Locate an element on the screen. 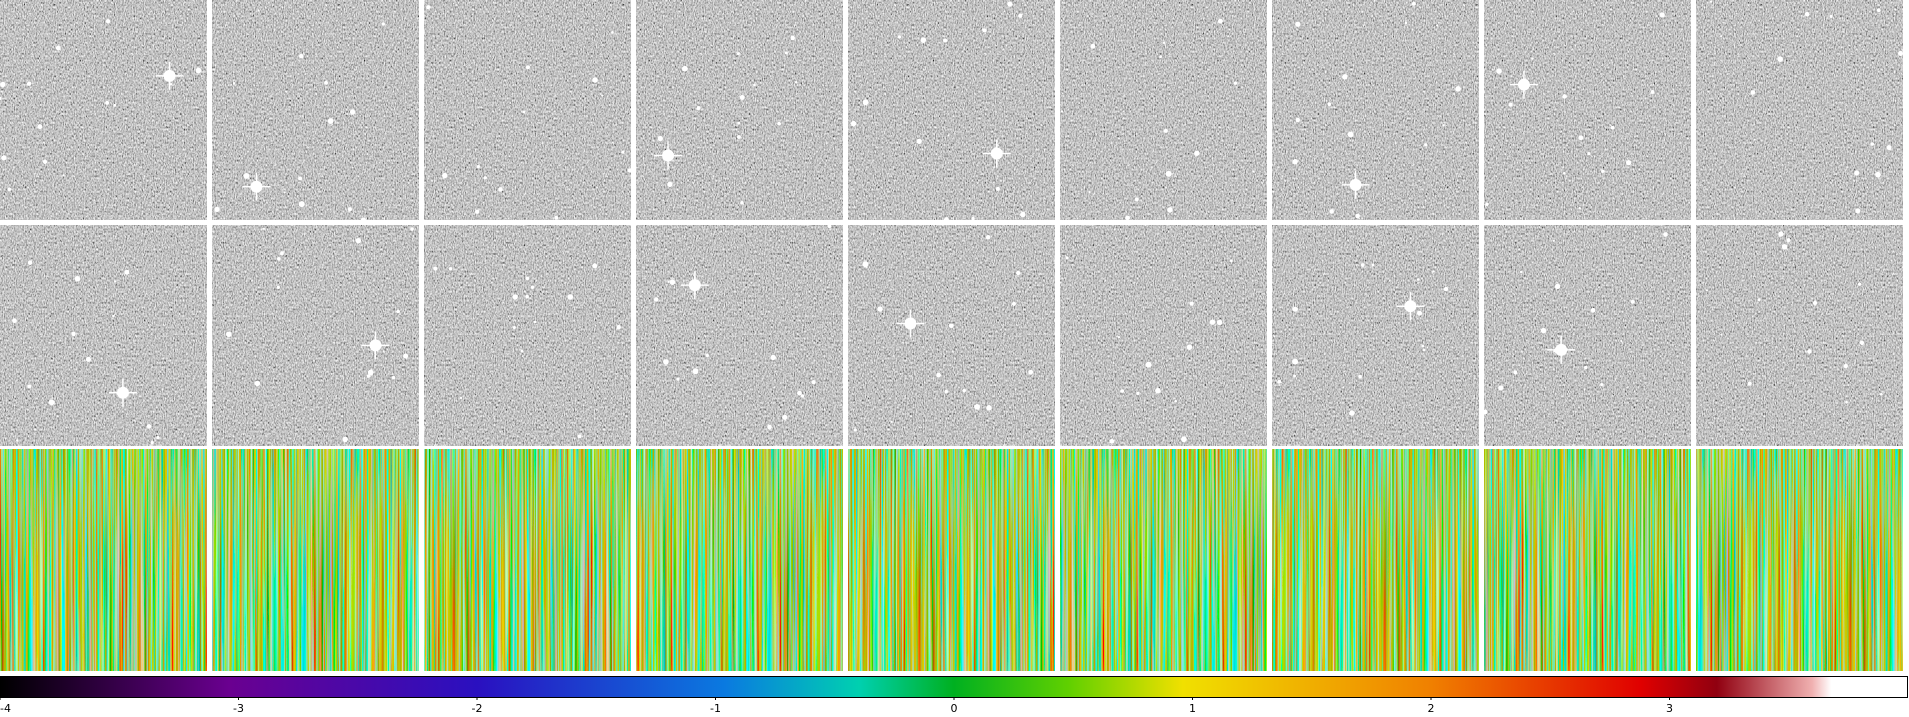 Image resolution: width=1909 pixels, height=717 pixels. colorbar-tick-label: 2 is located at coordinates (1431, 708).